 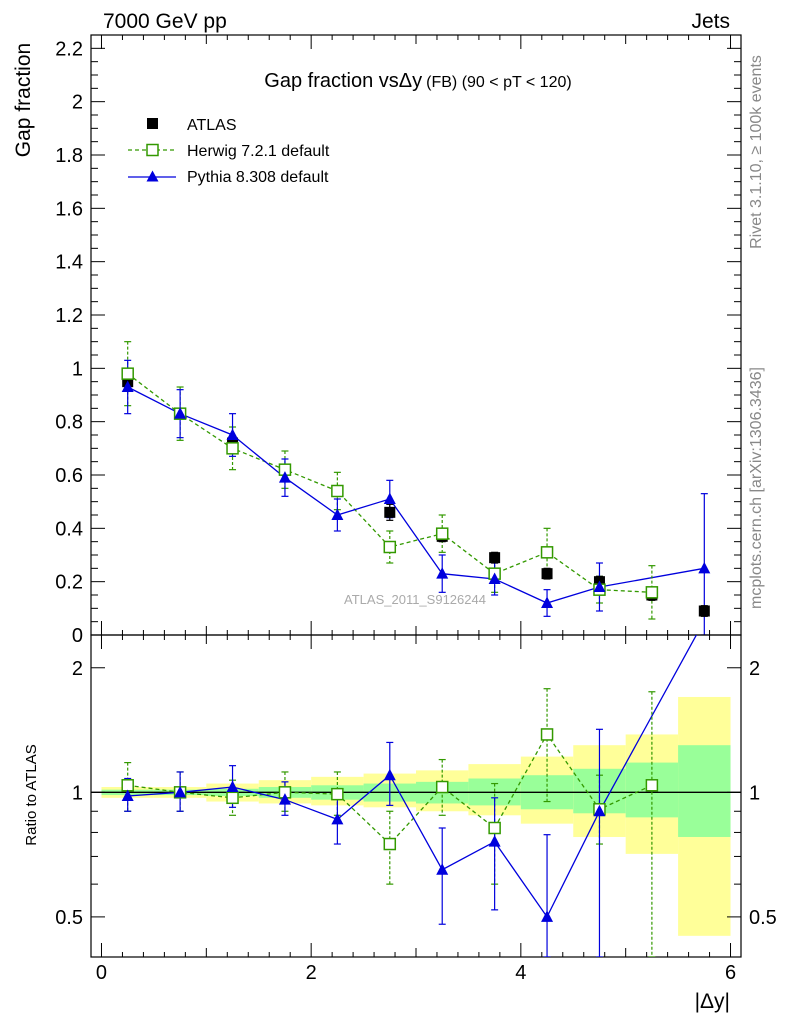 What do you see at coordinates (77, 636) in the screenshot?
I see `main-y-tick-label: 0` at bounding box center [77, 636].